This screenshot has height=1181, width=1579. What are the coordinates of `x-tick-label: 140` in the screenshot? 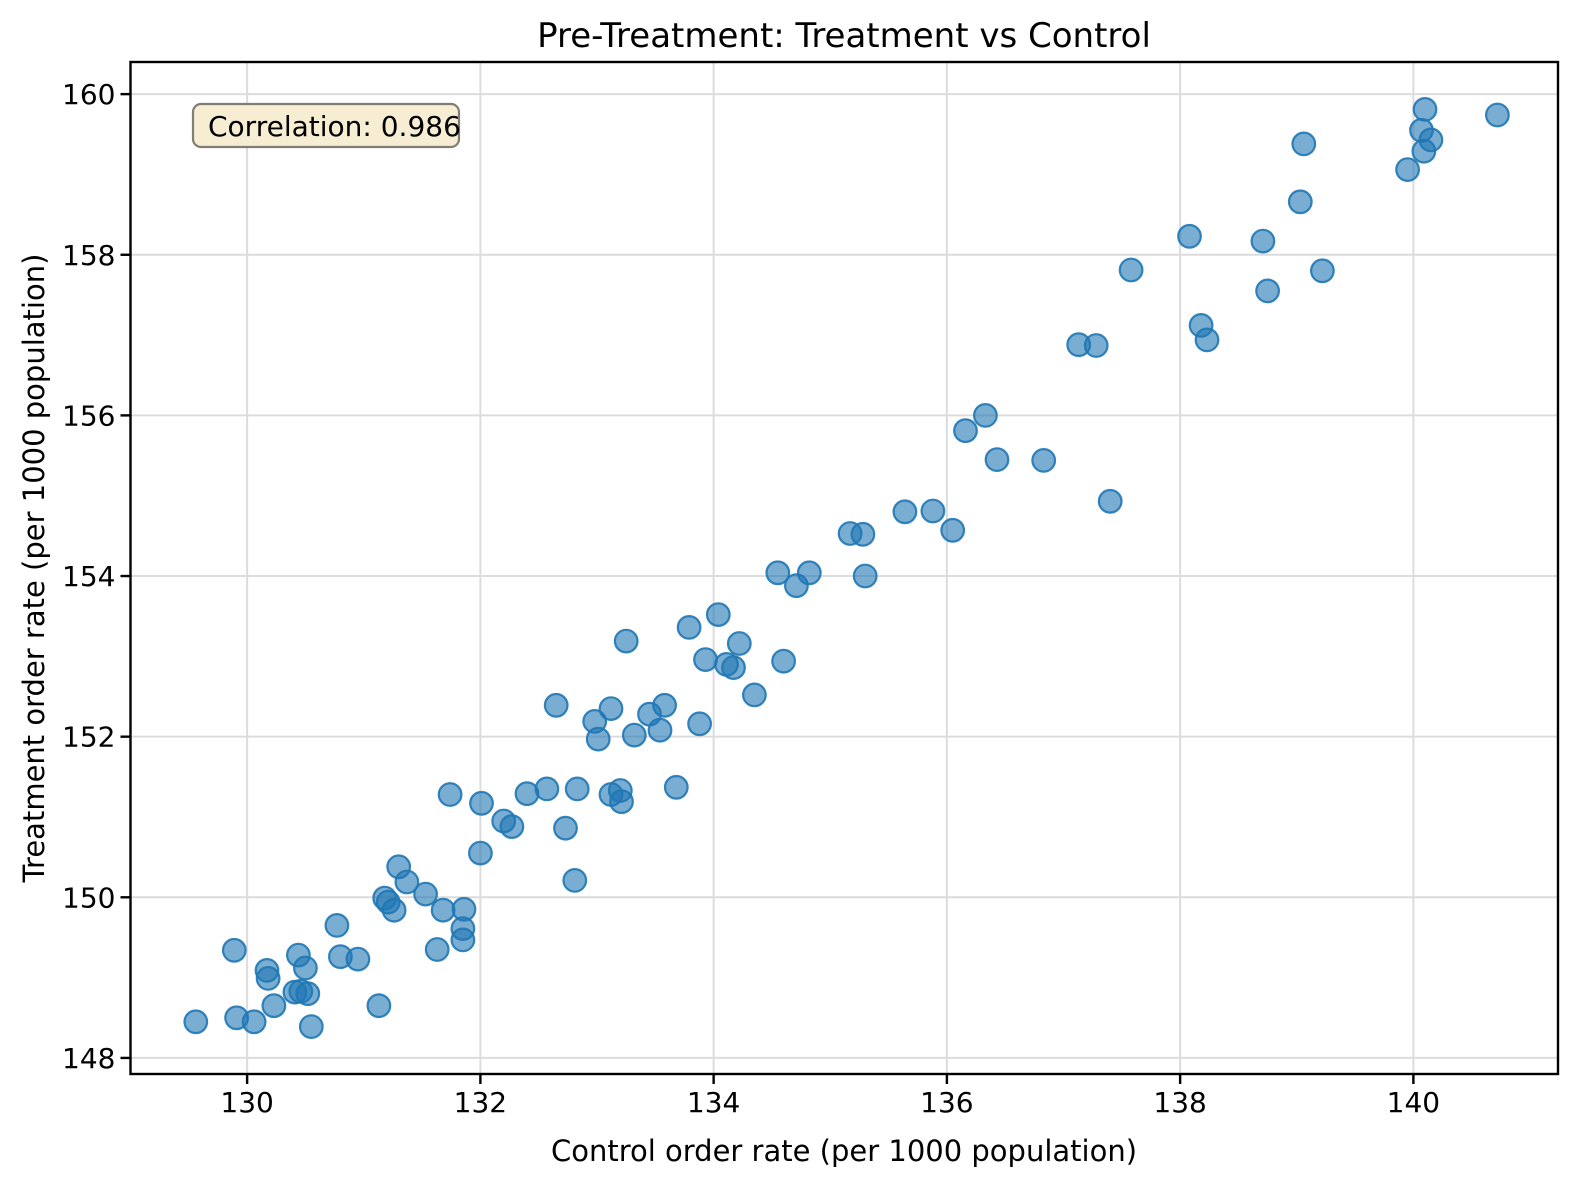 It's located at (1413, 1102).